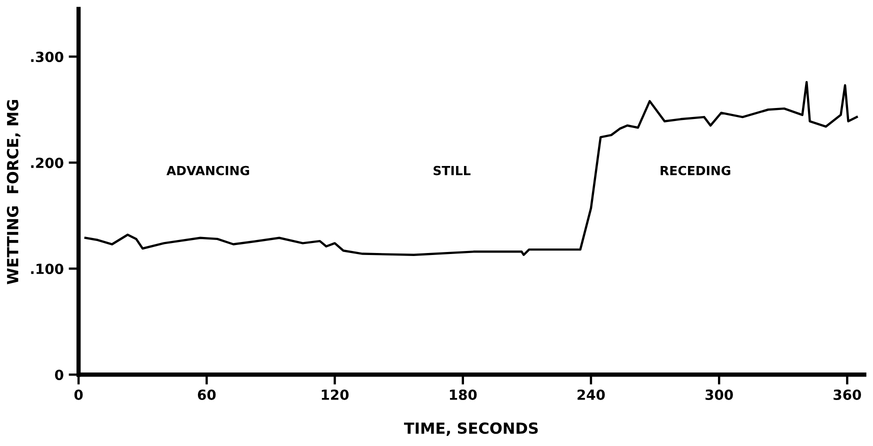 The height and width of the screenshot is (446, 873). What do you see at coordinates (78, 394) in the screenshot?
I see `x-tick-label: 0` at bounding box center [78, 394].